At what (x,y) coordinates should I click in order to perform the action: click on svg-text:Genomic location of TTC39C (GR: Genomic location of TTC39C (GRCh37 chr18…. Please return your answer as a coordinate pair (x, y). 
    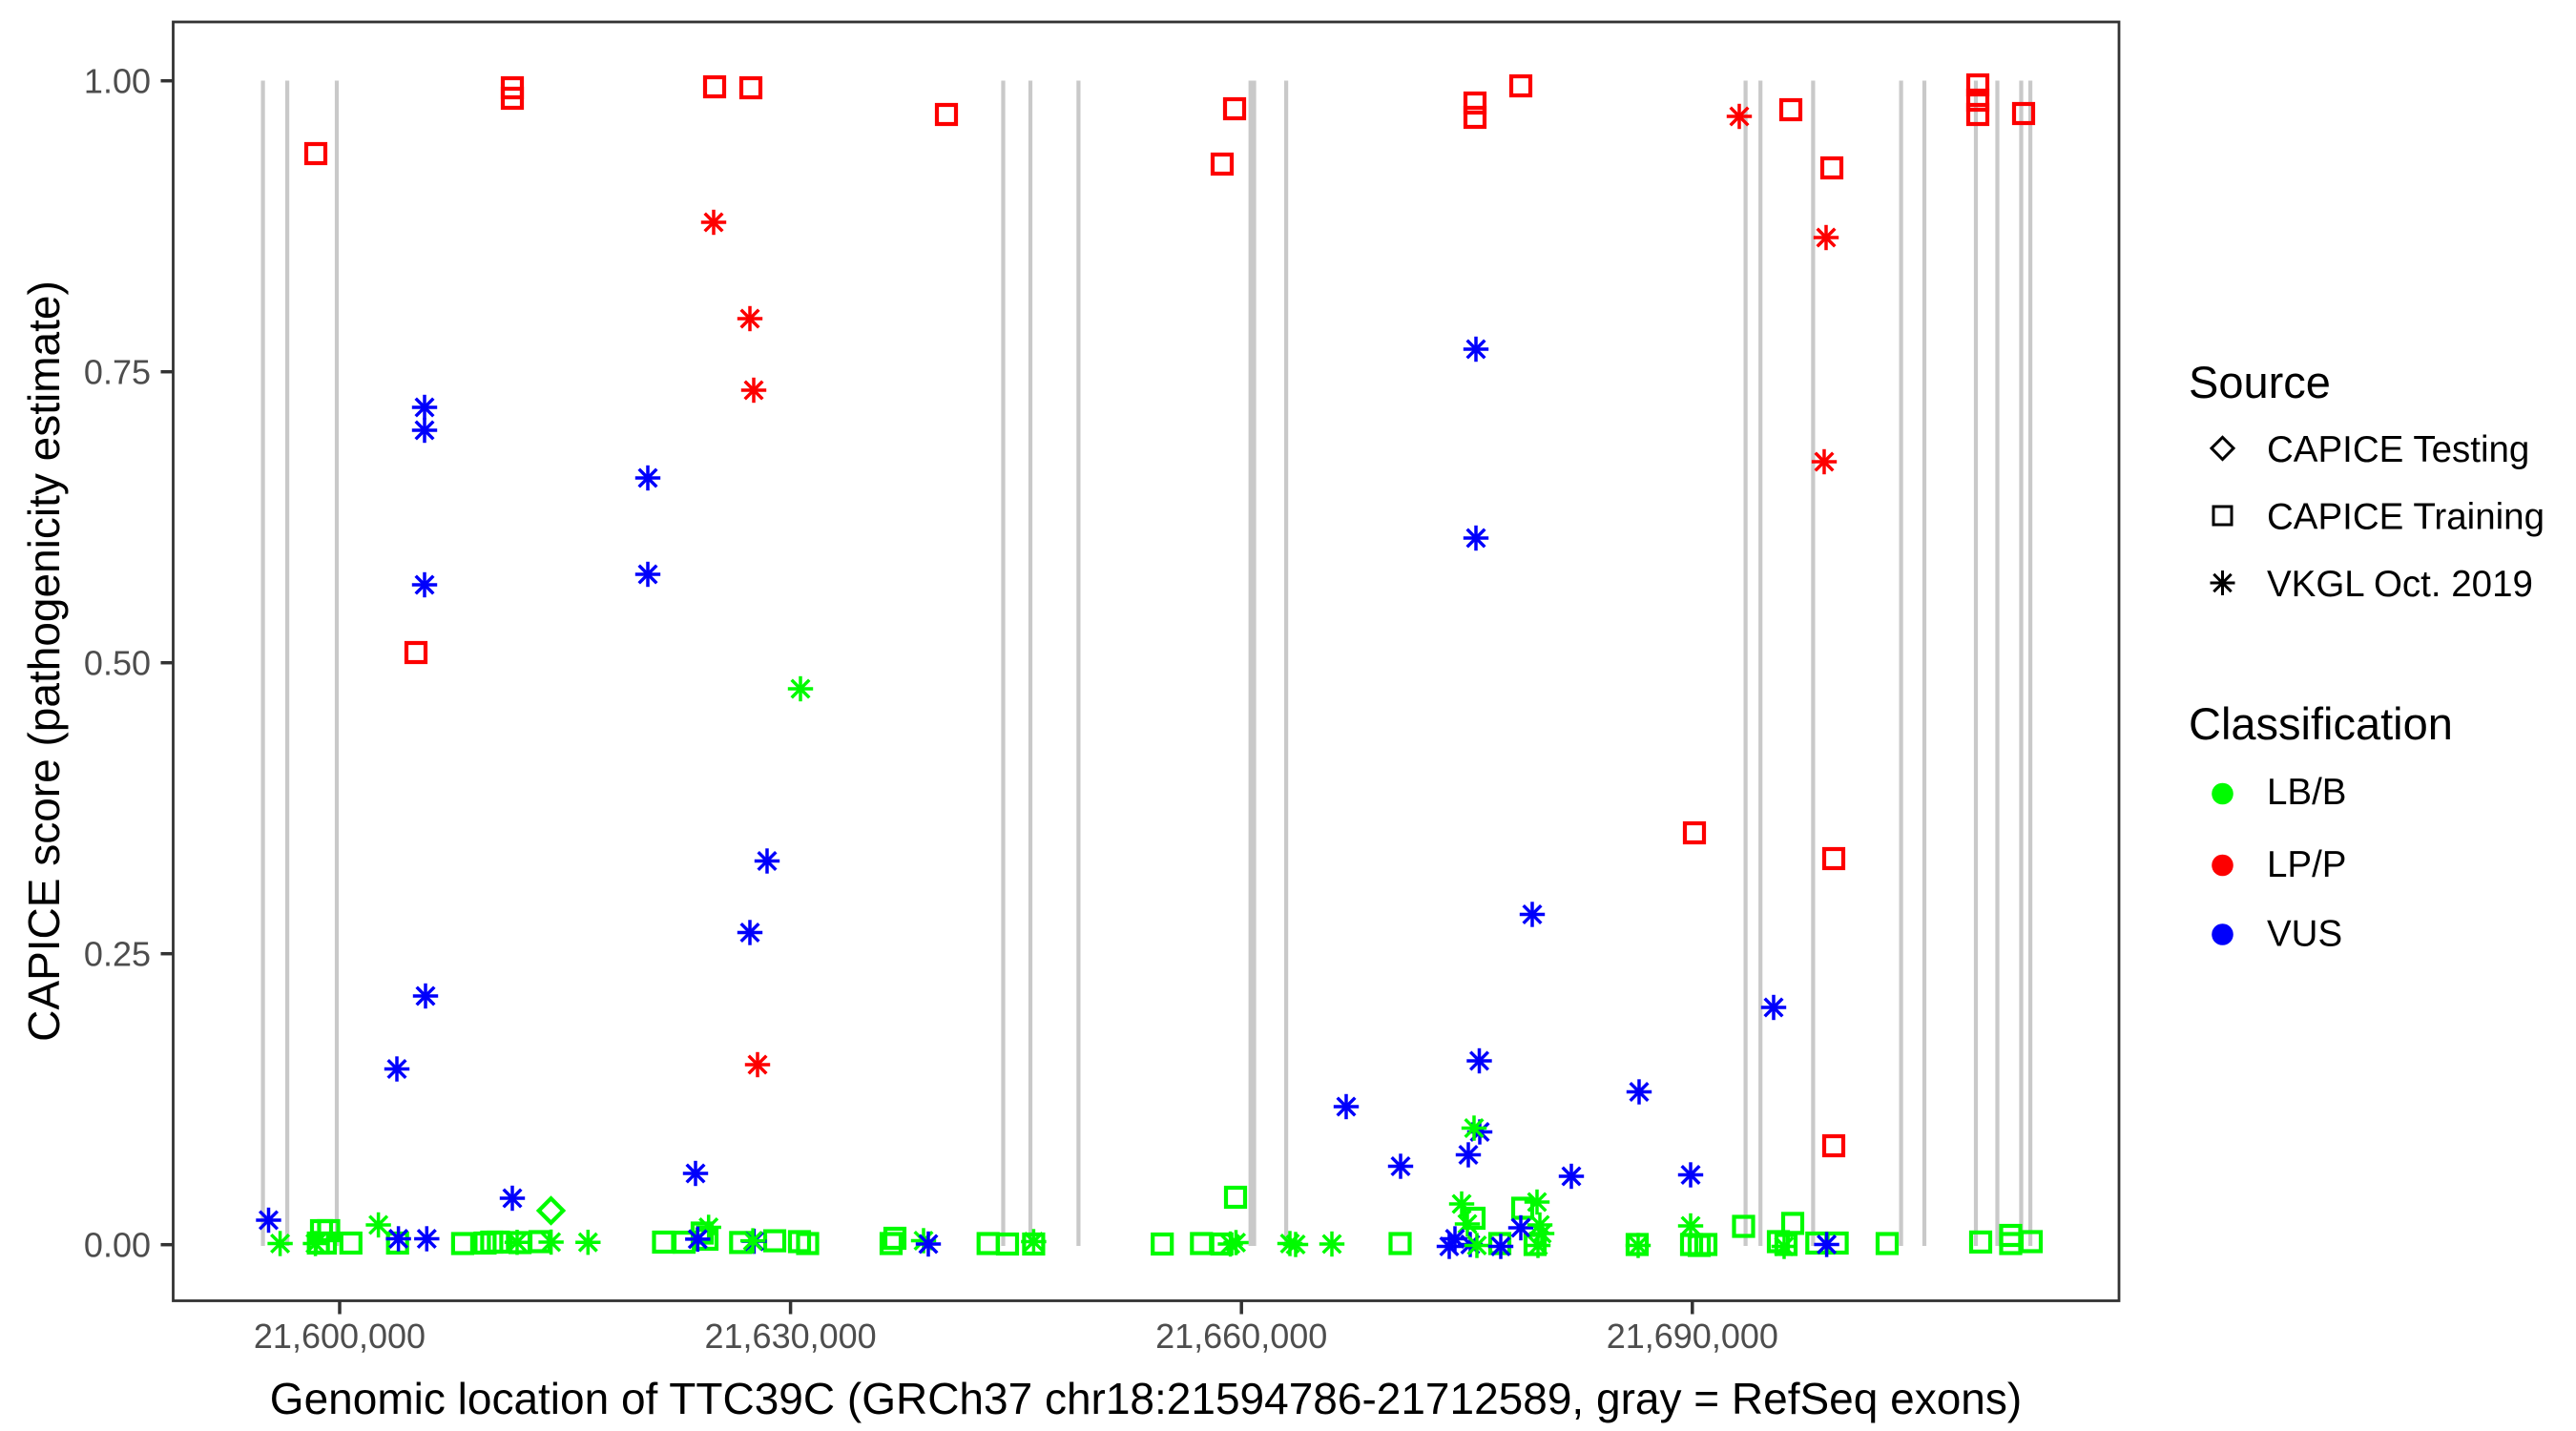
    Looking at the image, I should click on (1146, 1398).